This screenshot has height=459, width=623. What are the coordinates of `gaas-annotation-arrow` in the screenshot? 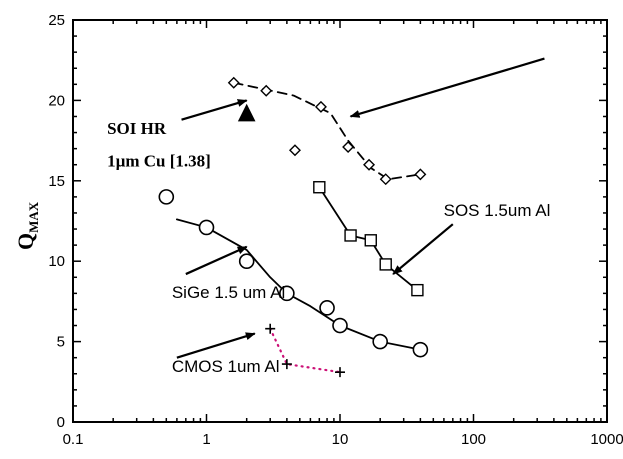 It's located at (447, 87).